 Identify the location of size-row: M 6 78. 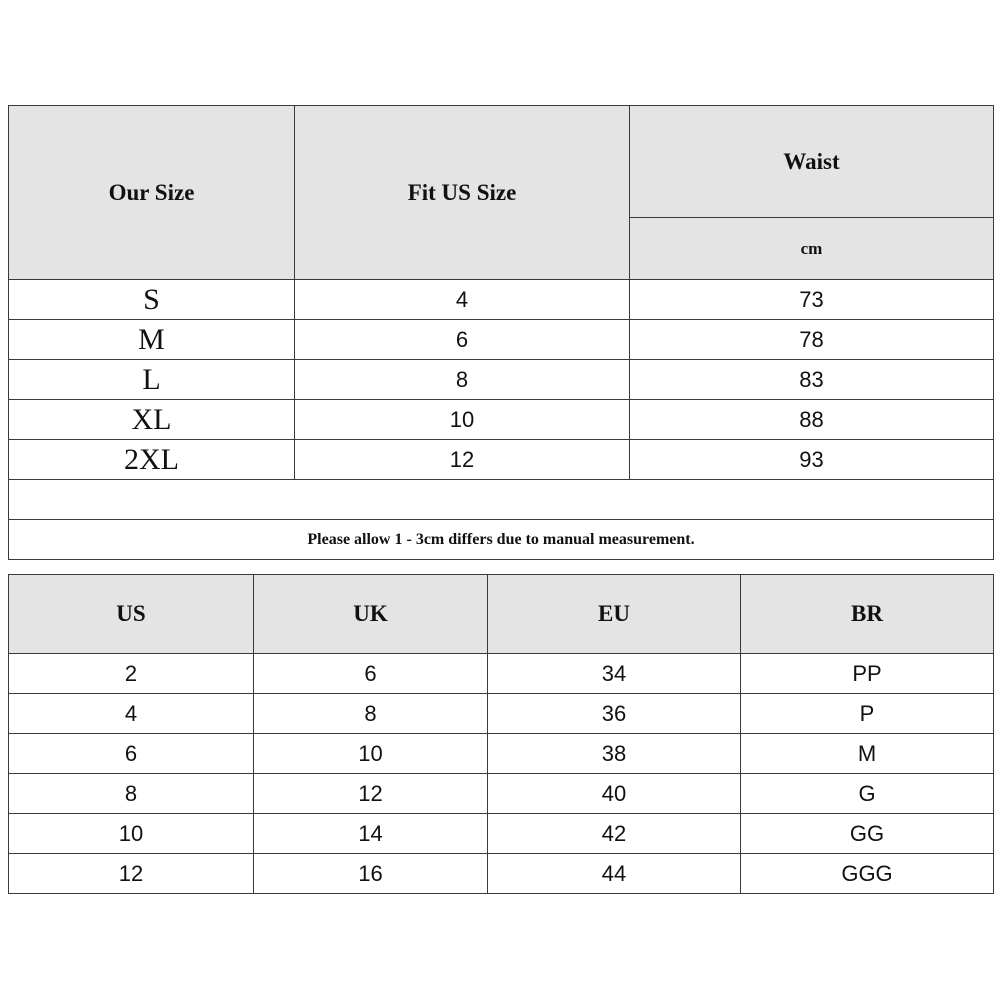
(501, 339).